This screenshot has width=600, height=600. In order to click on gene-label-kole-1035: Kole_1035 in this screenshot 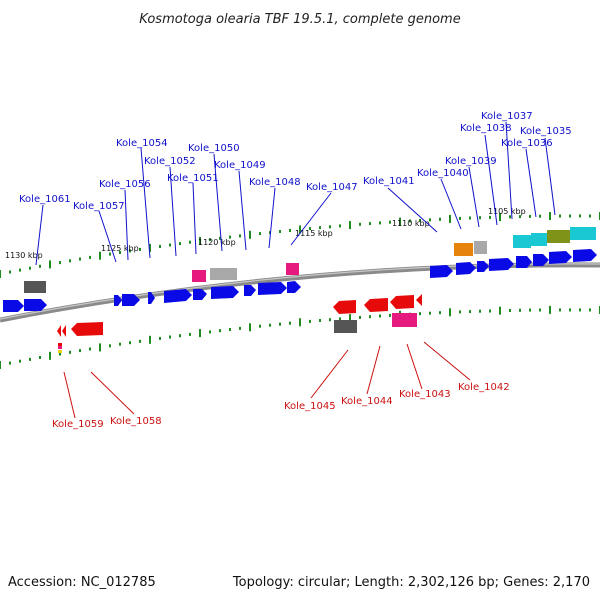, I will do `click(546, 131)`.